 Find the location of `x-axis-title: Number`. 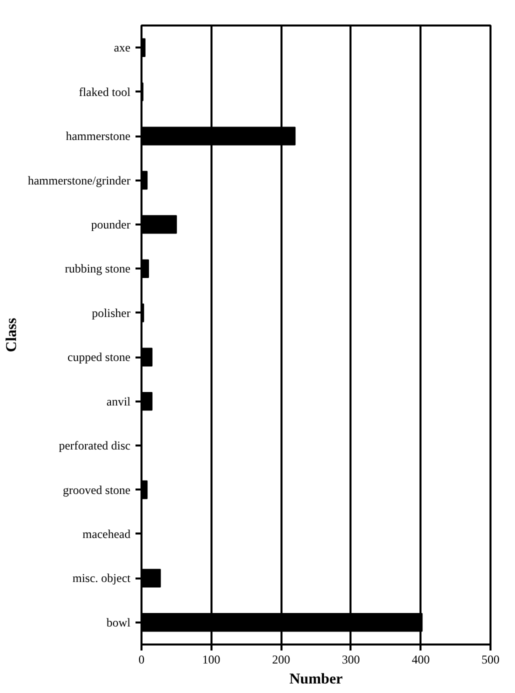

x-axis-title: Number is located at coordinates (316, 680).